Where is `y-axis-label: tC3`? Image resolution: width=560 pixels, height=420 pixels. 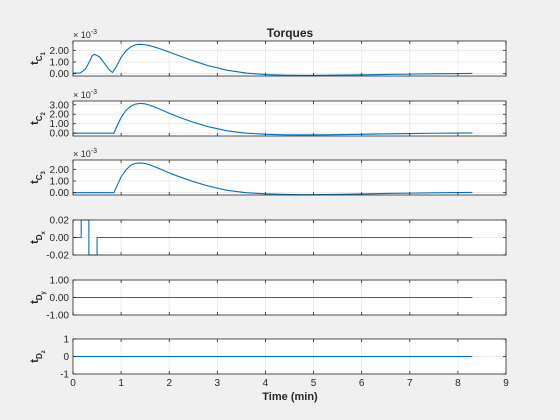
y-axis-label: tC3 is located at coordinates (38, 176).